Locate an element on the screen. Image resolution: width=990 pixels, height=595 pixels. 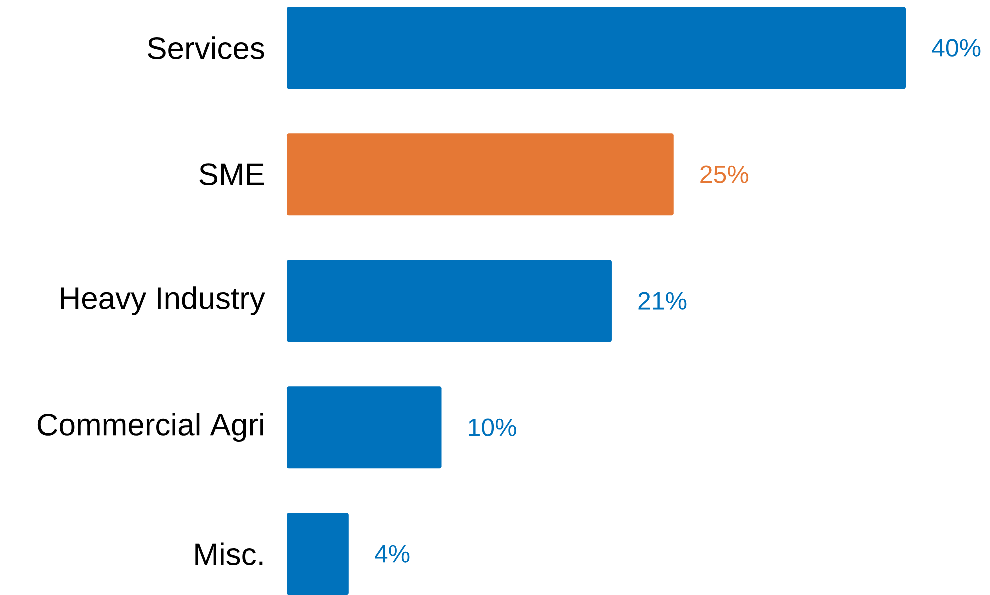
data-label: 21% is located at coordinates (662, 301).